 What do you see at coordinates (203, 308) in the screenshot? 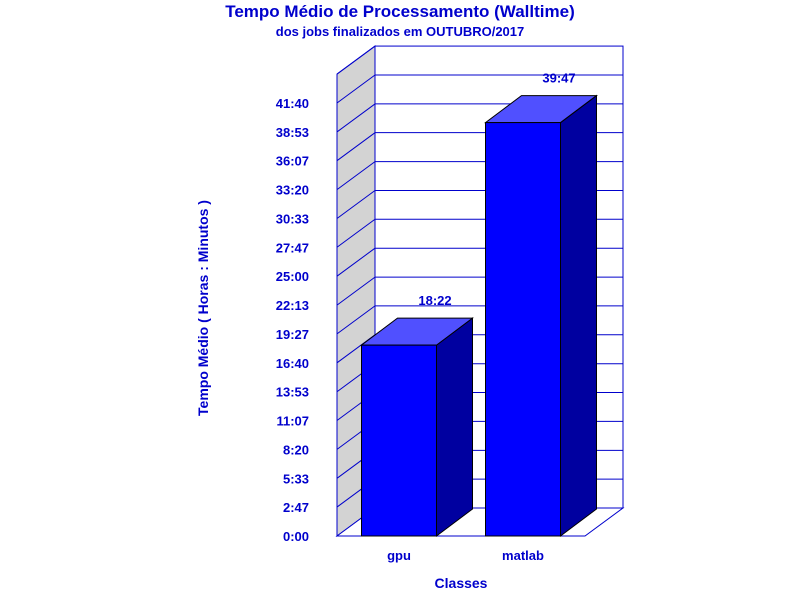
I see `y-axis-label: Tempo Médio ( Horas : Minutos )` at bounding box center [203, 308].